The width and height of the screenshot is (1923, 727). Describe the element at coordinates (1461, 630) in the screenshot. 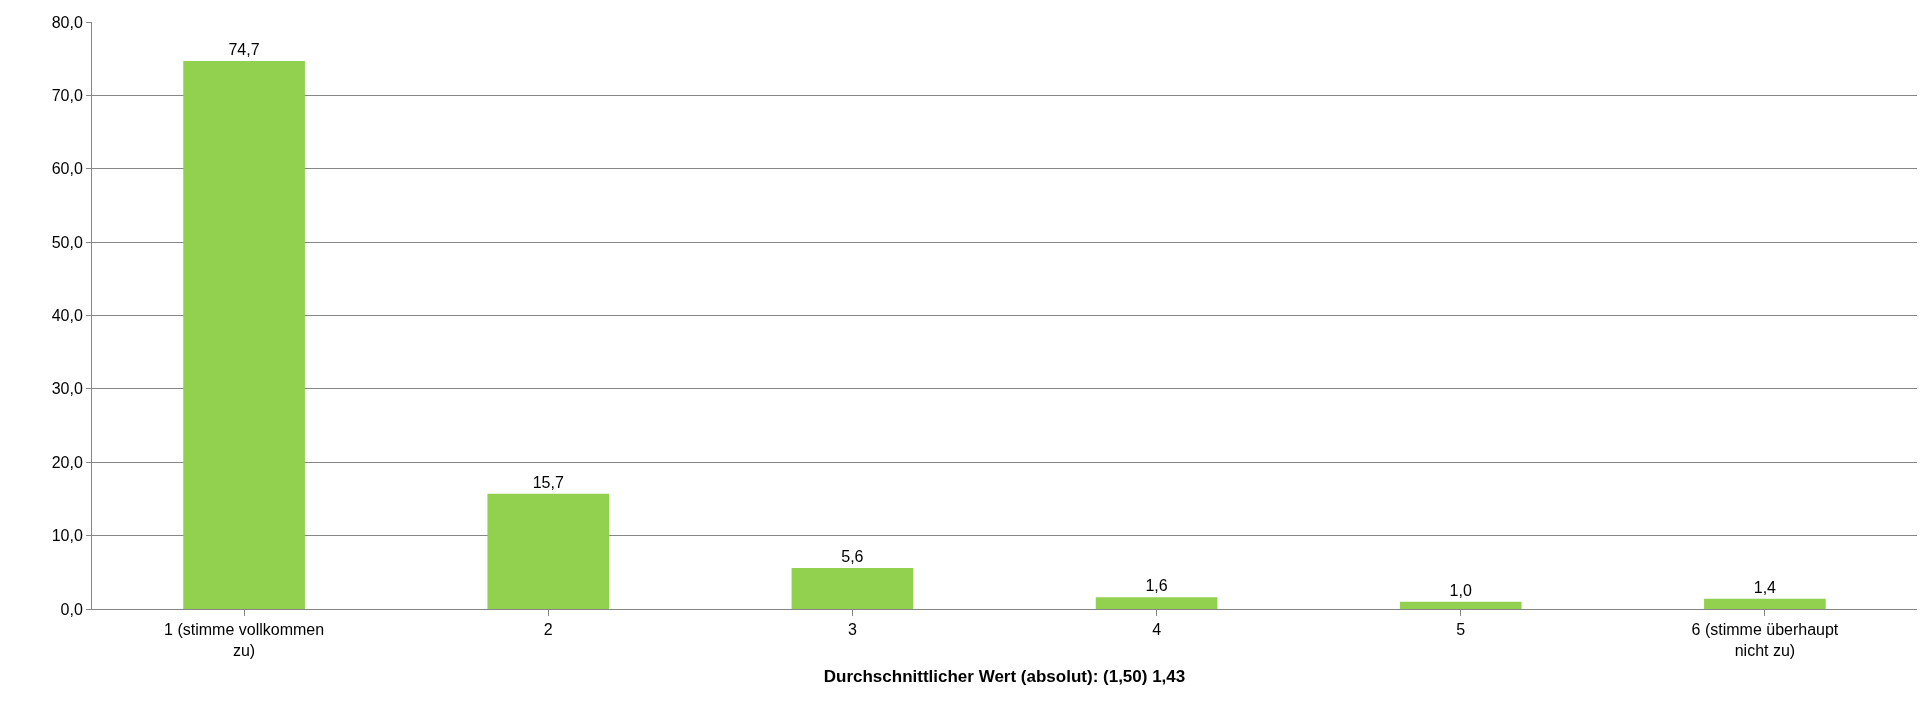

I see `x-tick-label: 5` at that location.